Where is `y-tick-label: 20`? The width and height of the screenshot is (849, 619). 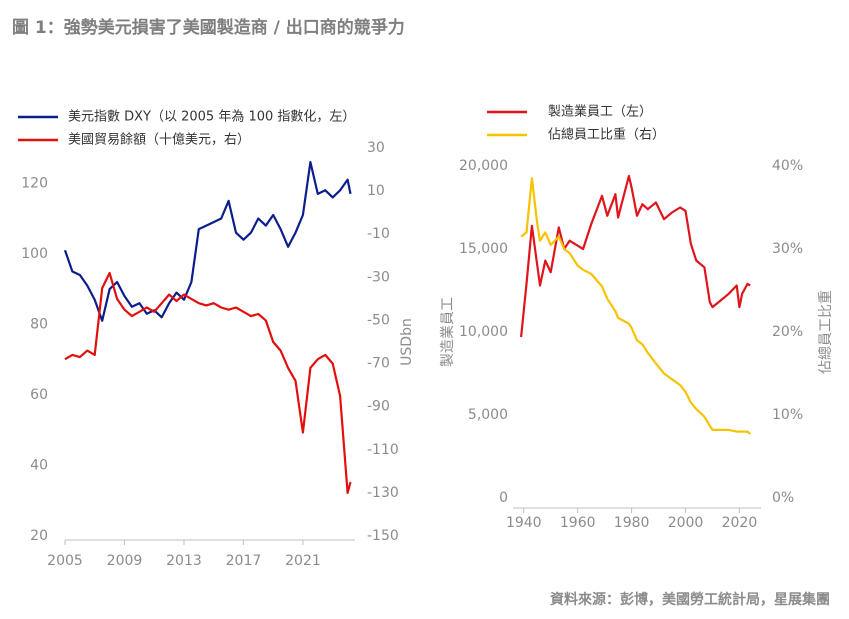
y-tick-label: 20 is located at coordinates (39, 536).